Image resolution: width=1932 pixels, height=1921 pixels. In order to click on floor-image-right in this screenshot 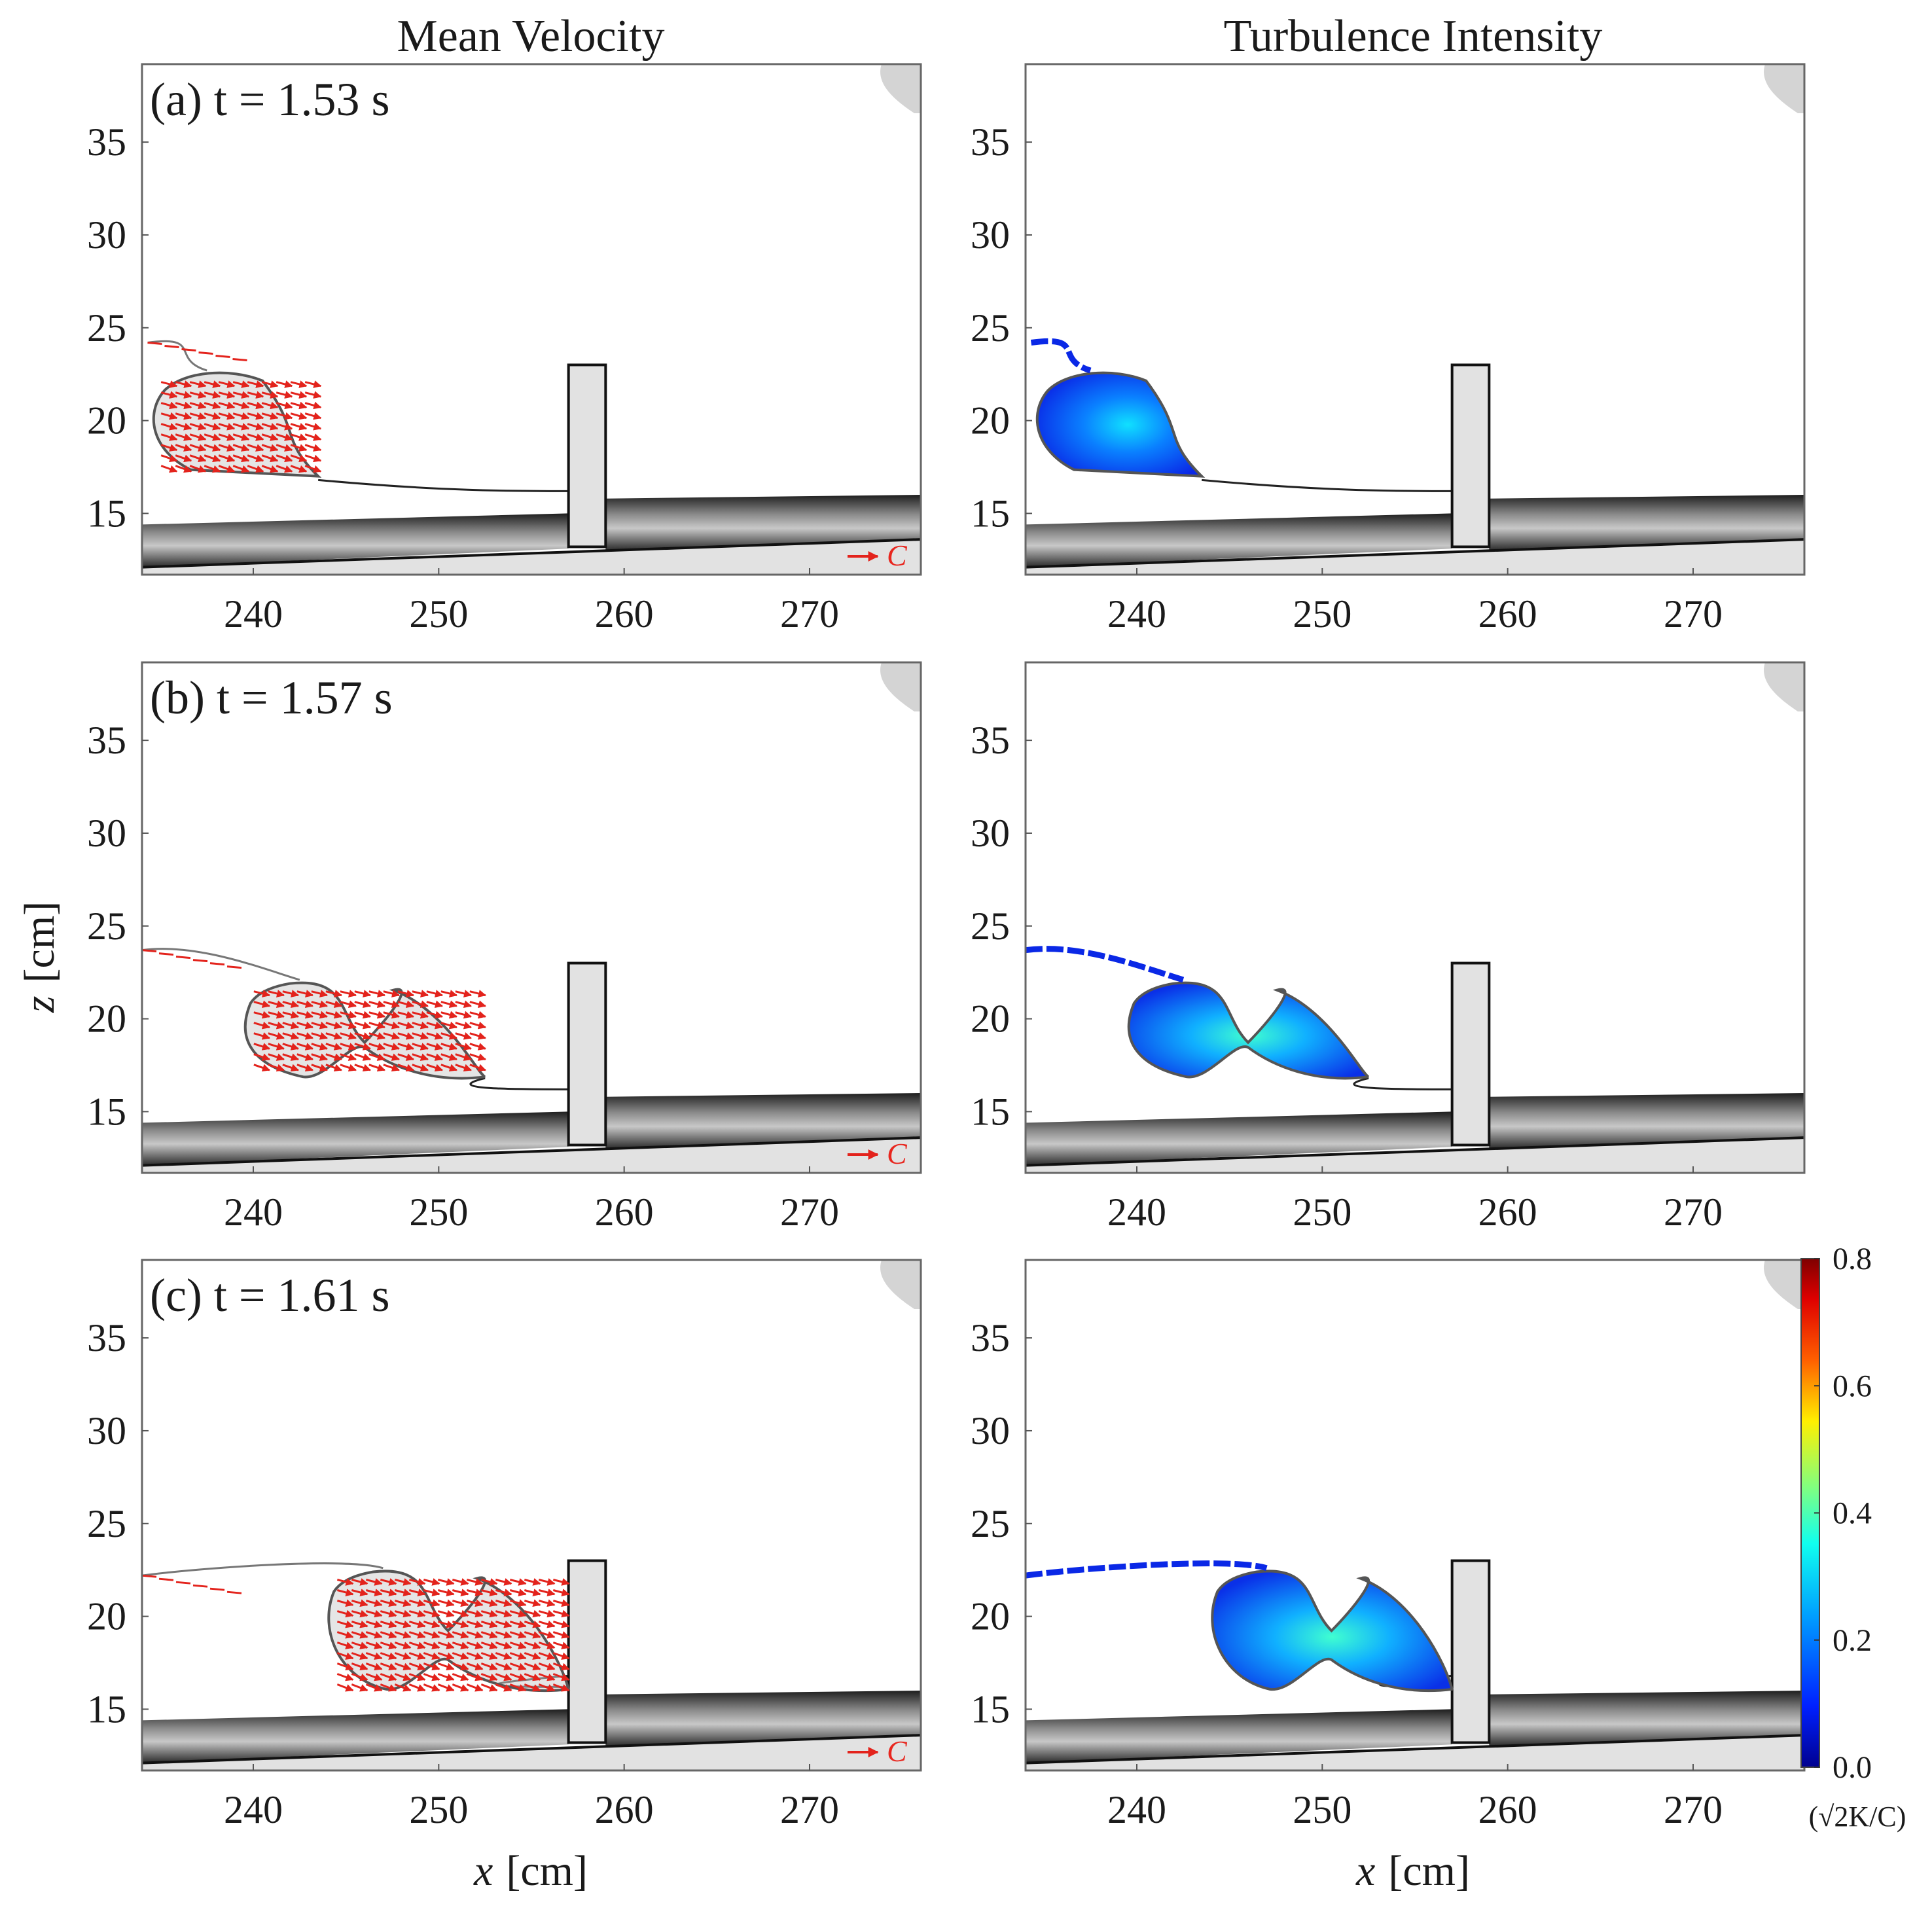, I will do `click(763, 523)`.